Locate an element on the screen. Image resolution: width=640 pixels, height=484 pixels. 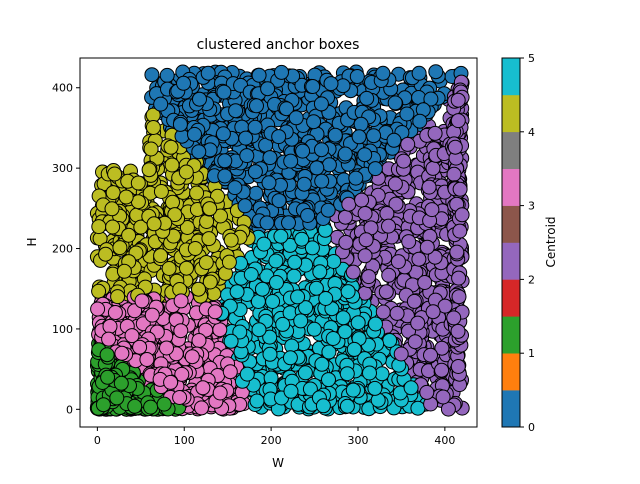
y-axis-label: H is located at coordinates (32, 241).